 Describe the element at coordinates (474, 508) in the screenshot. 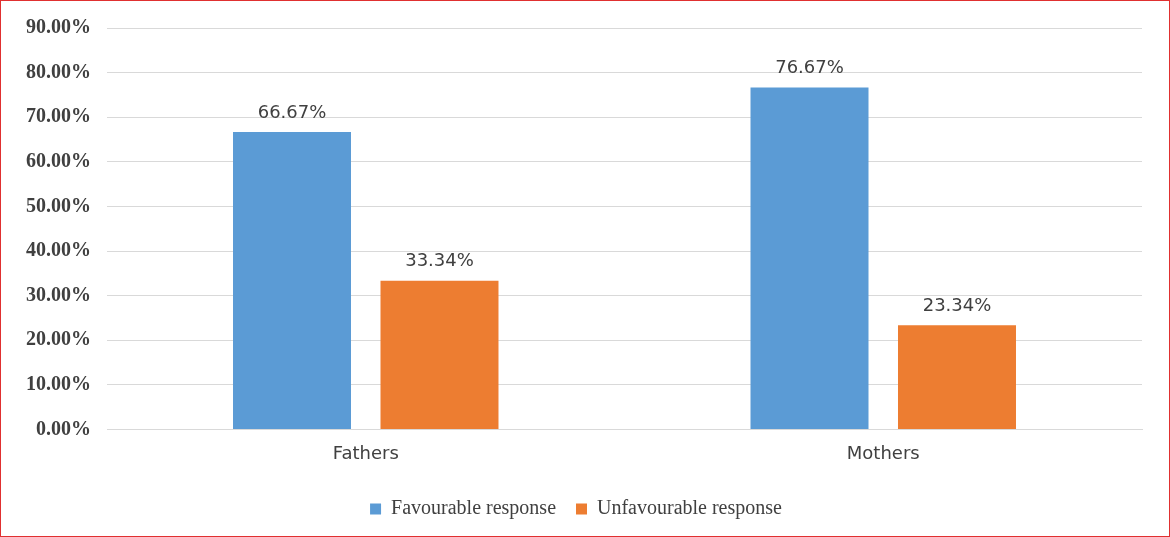

I see `legend-label: Favourable response` at that location.